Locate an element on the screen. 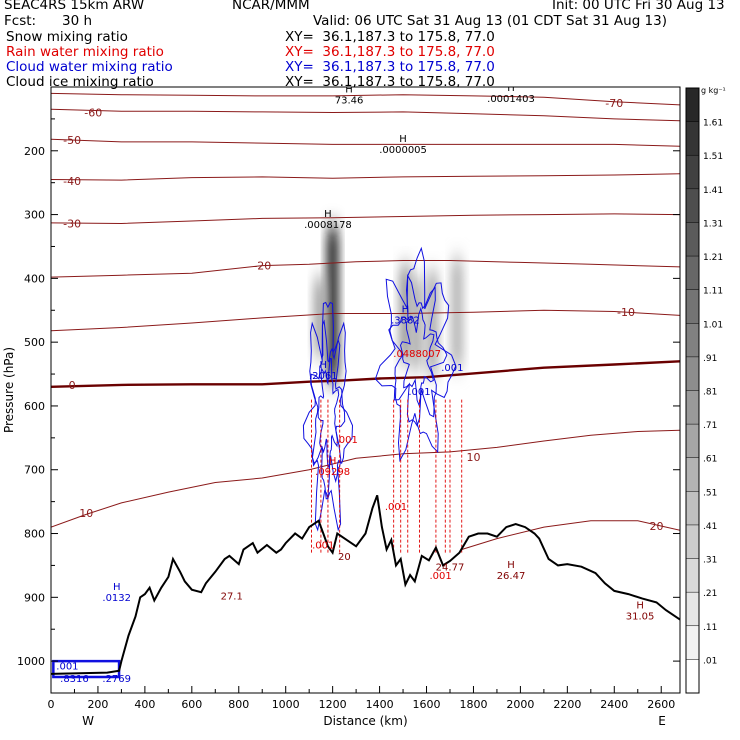  annotation-mark-1: H is located at coordinates (511, 88).